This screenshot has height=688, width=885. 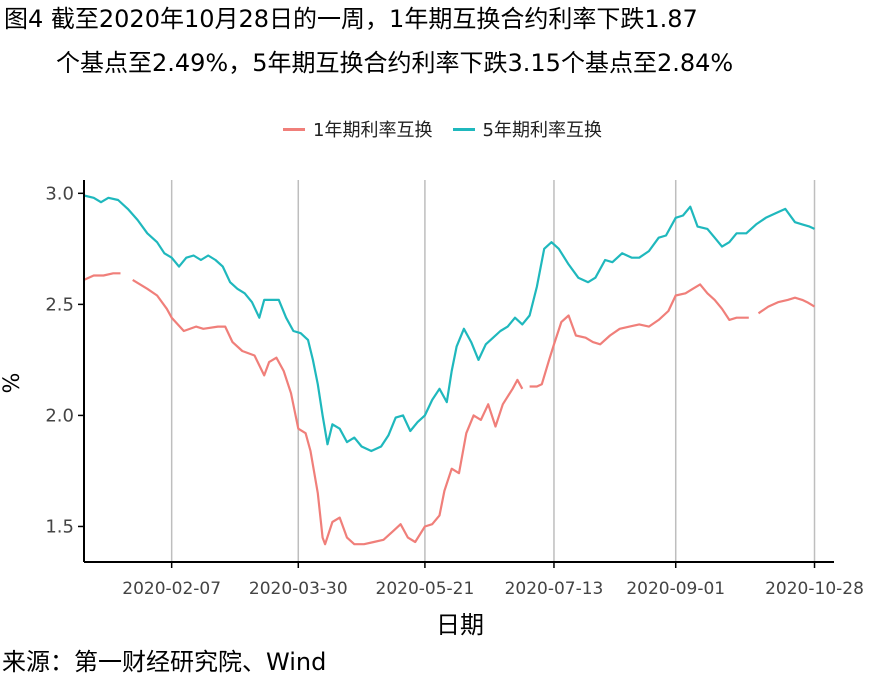 What do you see at coordinates (460, 625) in the screenshot?
I see `x-axis-label: 日期` at bounding box center [460, 625].